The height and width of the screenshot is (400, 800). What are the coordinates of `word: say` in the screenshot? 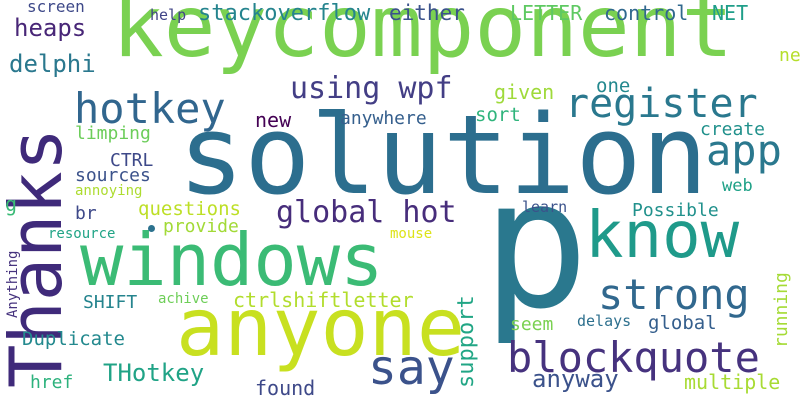 It's located at (411, 368).